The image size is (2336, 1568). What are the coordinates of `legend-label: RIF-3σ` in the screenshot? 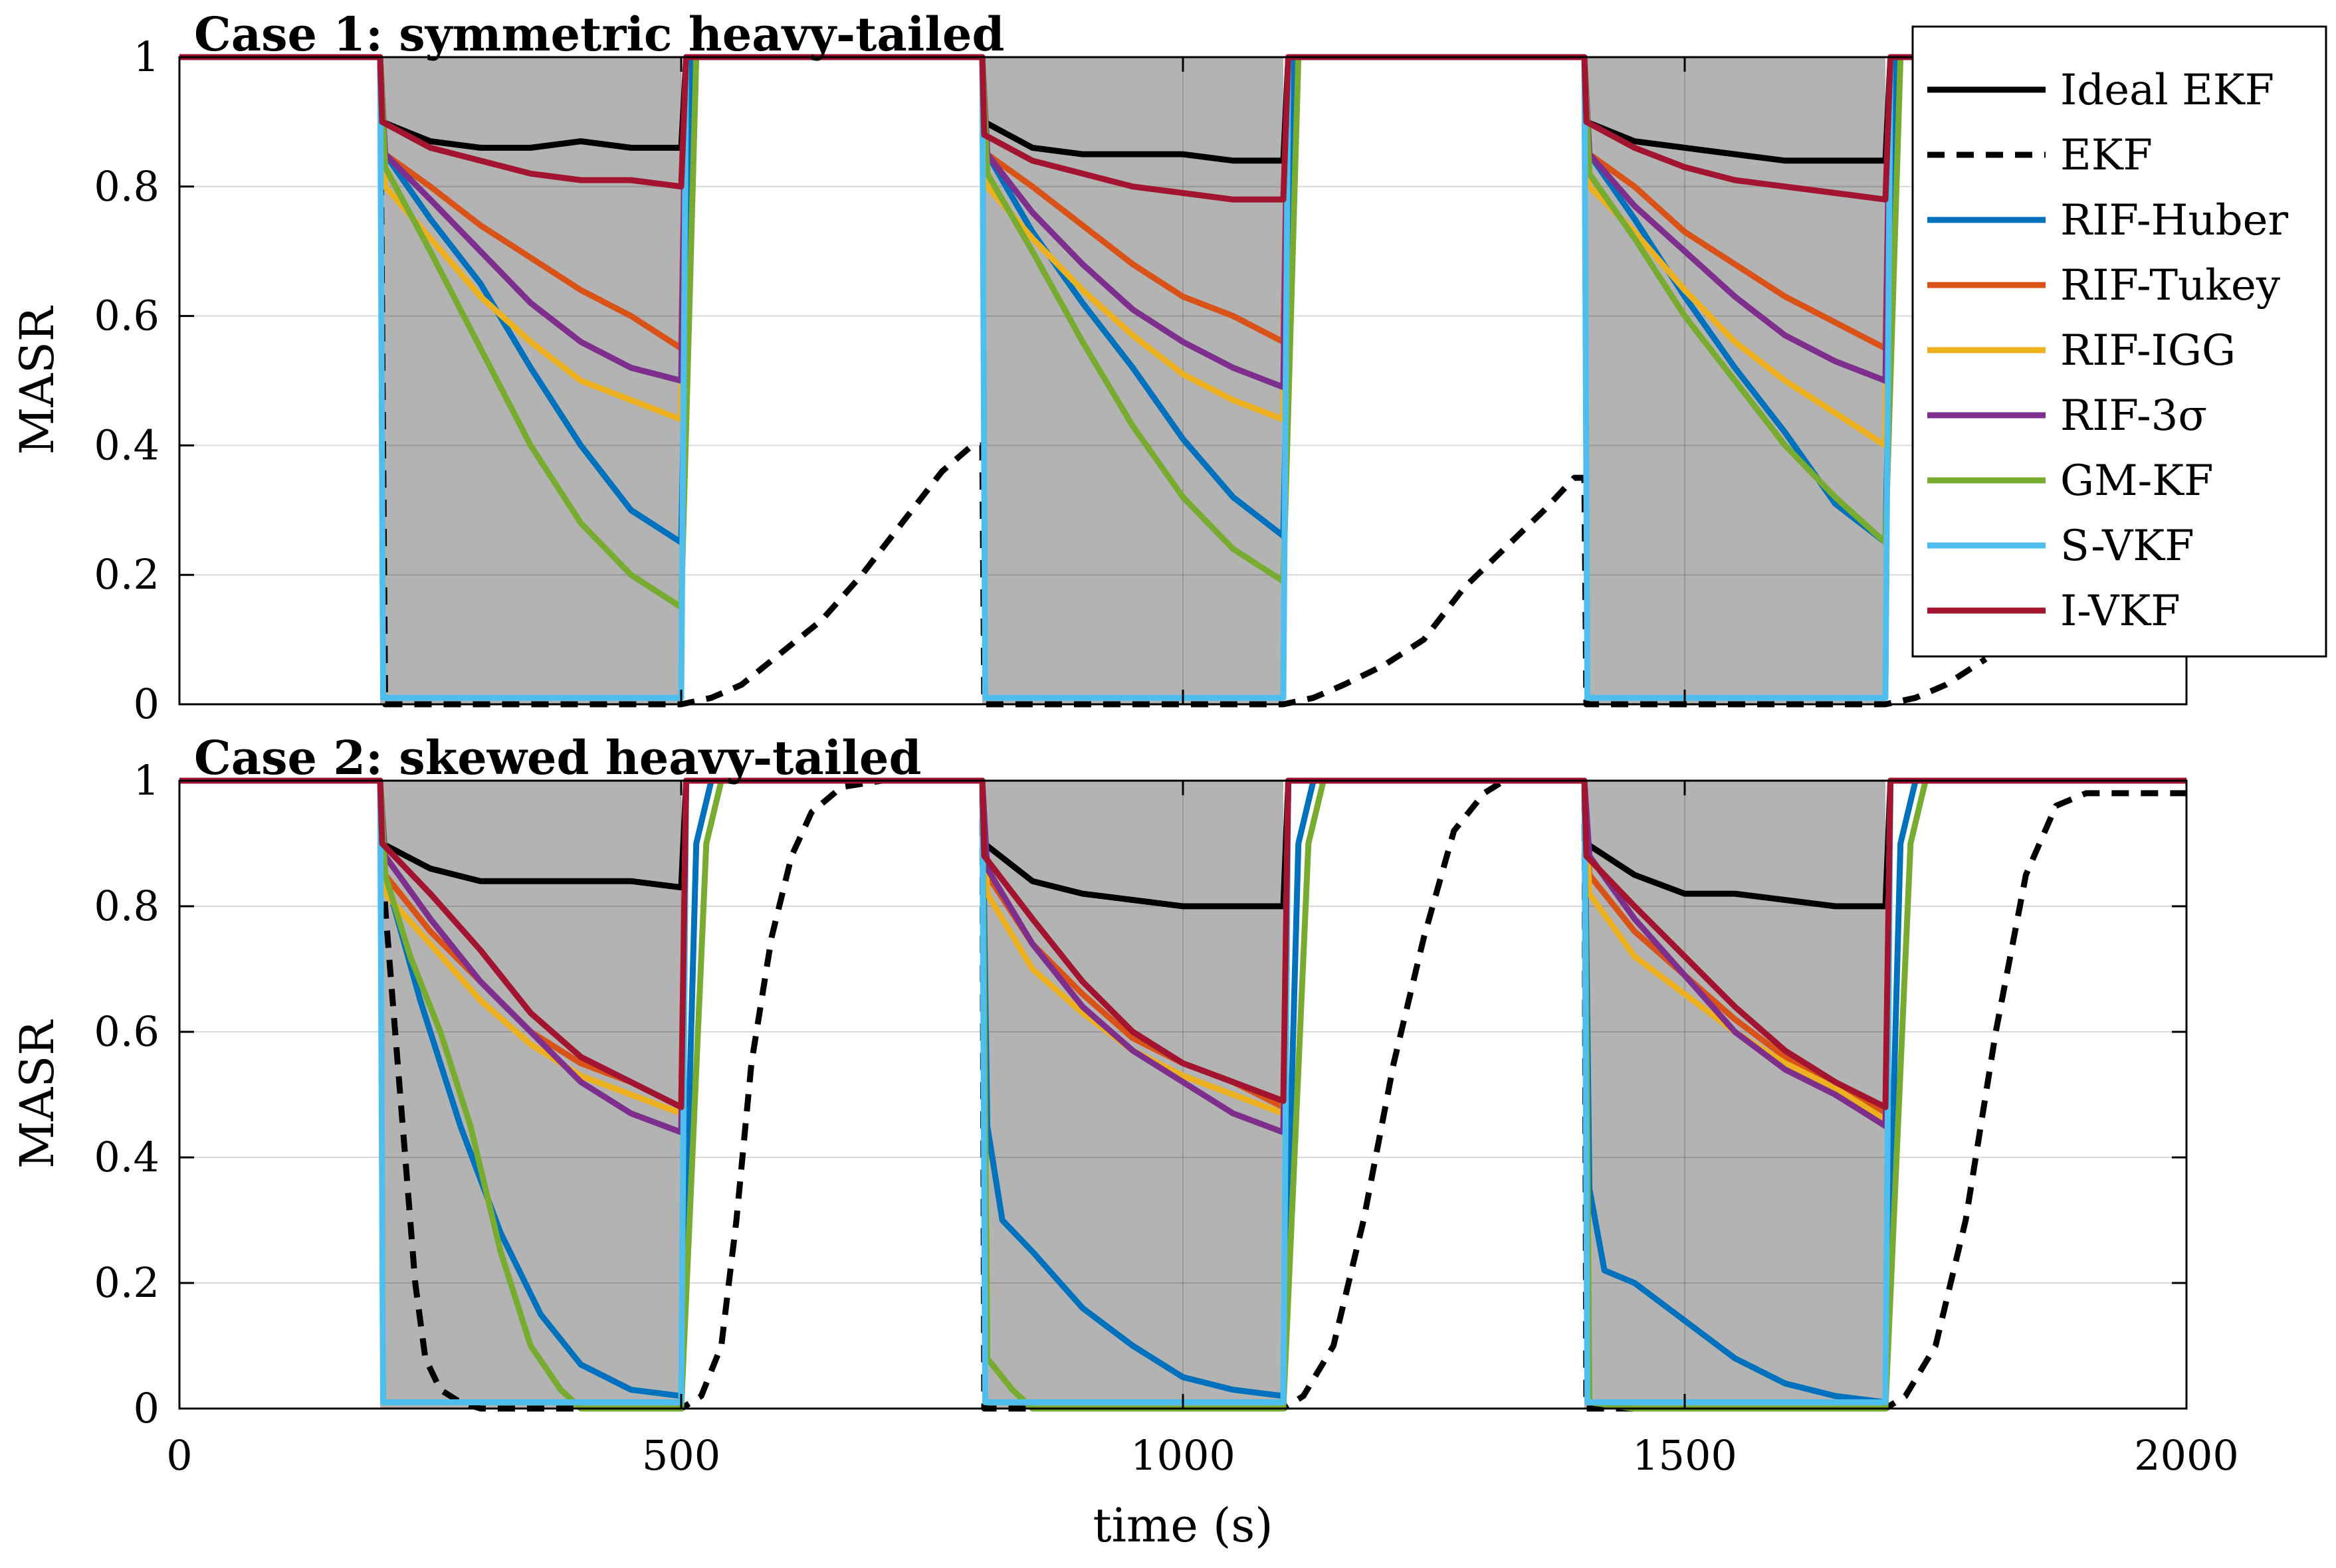 It's located at (2133, 416).